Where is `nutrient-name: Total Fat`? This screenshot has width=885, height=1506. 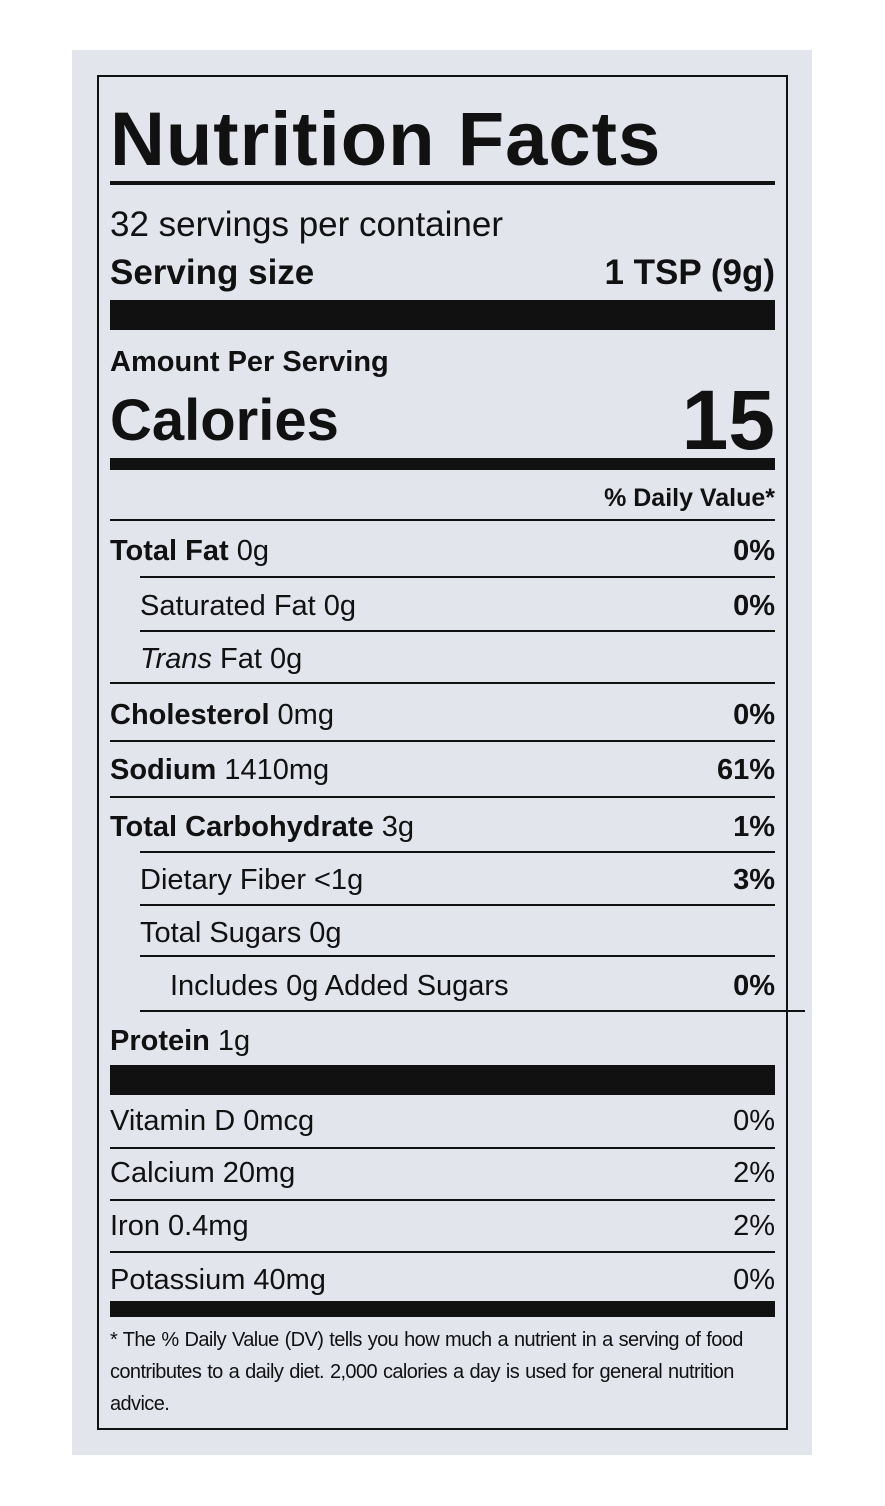
nutrient-name: Total Fat is located at coordinates (169, 551).